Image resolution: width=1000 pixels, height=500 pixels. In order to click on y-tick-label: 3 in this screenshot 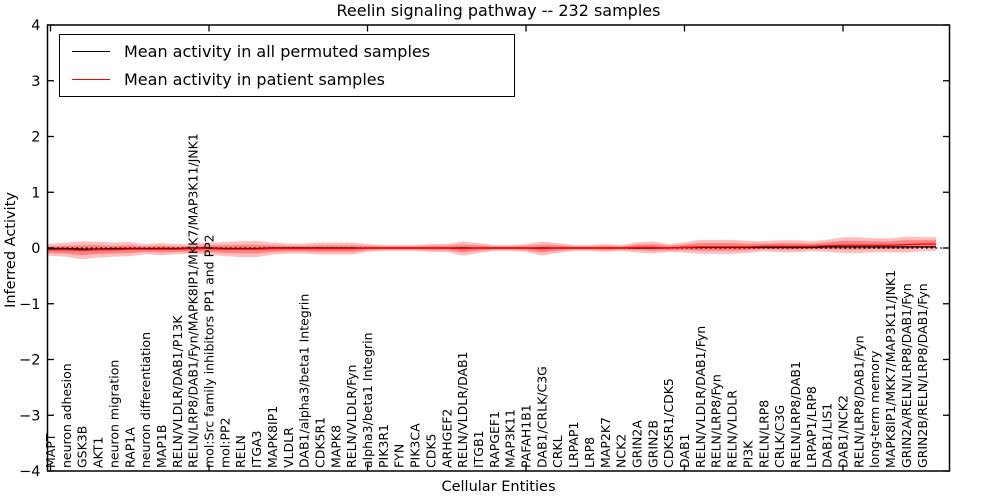, I will do `click(35, 82)`.